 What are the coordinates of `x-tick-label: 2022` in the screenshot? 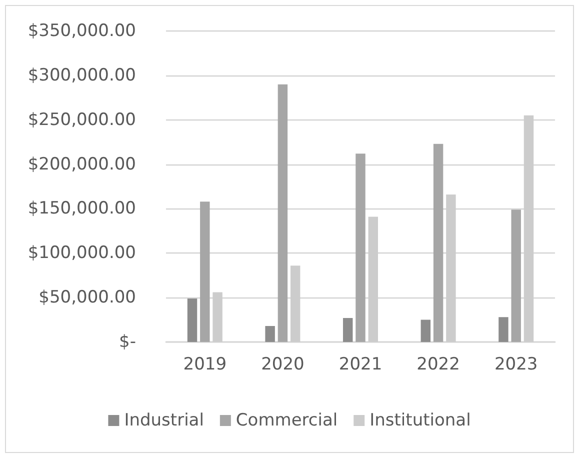 It's located at (438, 364).